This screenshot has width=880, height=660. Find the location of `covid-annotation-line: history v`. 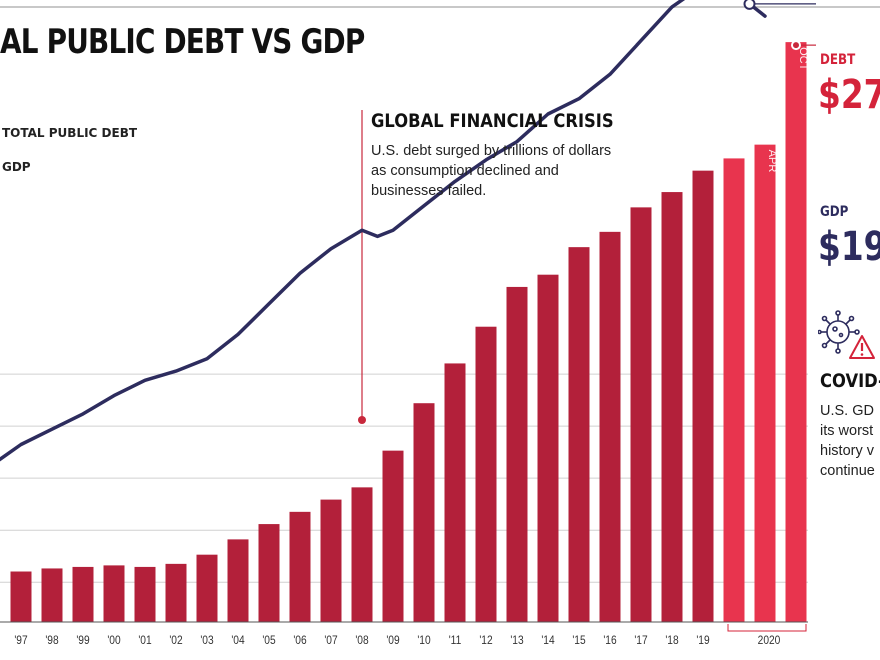

covid-annotation-line: history v is located at coordinates (847, 451).